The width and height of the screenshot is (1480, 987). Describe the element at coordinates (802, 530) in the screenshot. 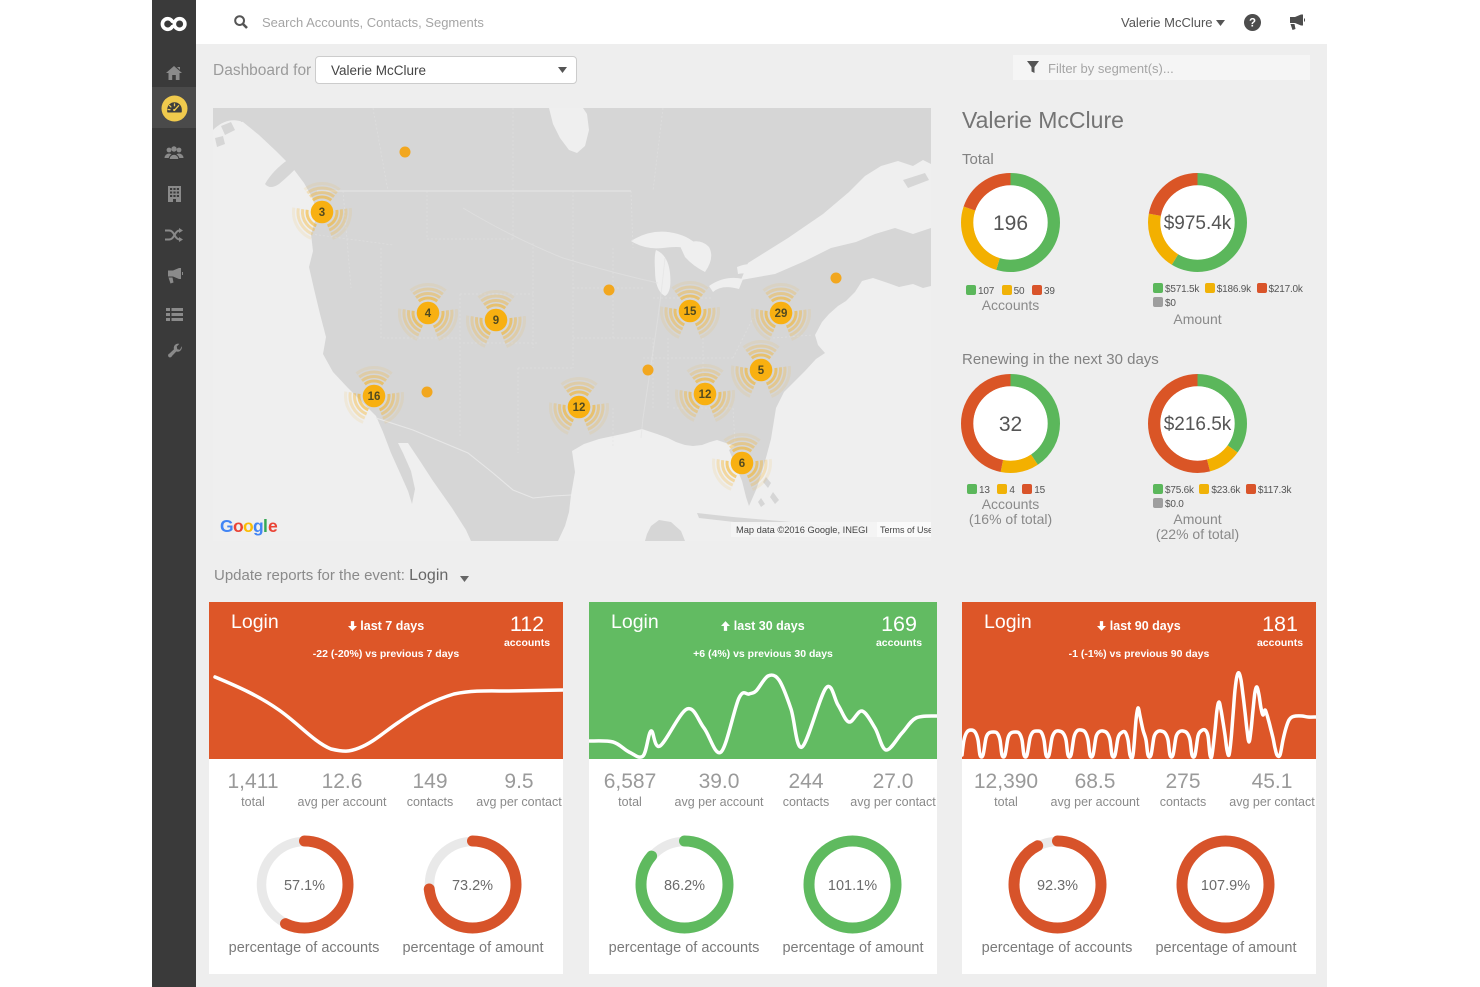

I see `svg-text: Map data ©2016 Google, INEGI` at that location.